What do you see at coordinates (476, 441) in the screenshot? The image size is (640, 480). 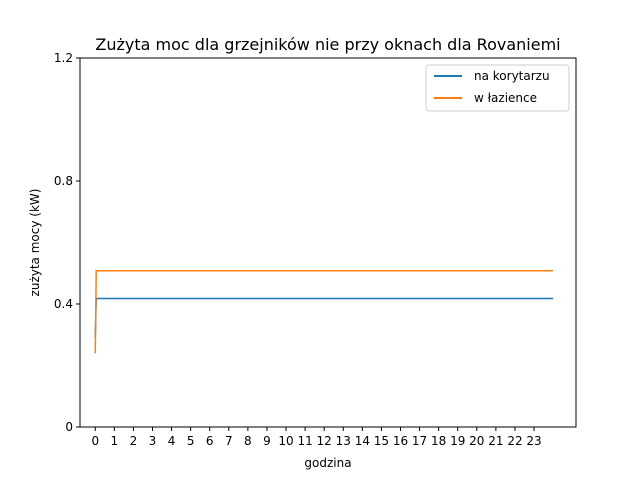 I see `x-tick-label: 20` at bounding box center [476, 441].